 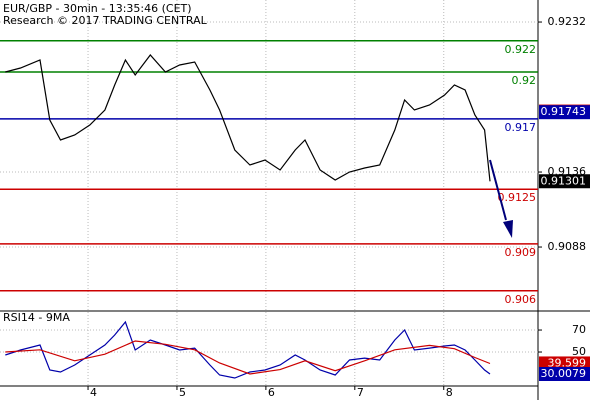 I want to click on forecast-arrow-head, so click(x=508, y=229).